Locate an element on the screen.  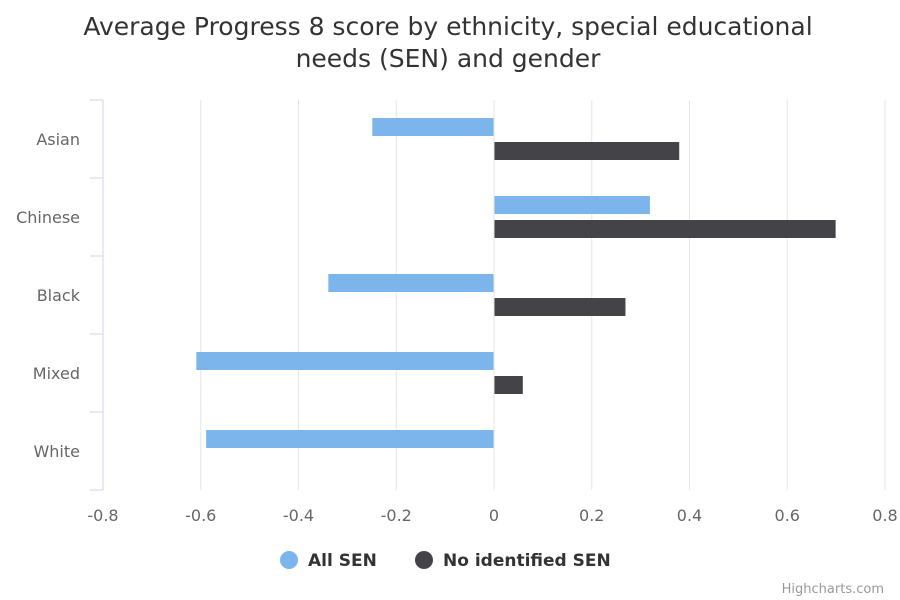
x-tick-label: 0.2 is located at coordinates (591, 515).